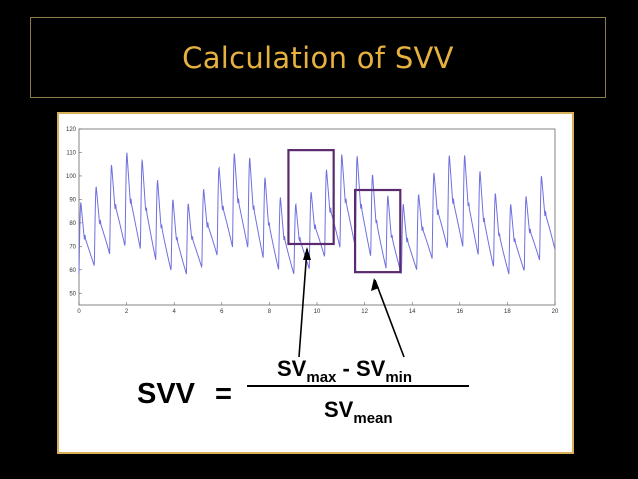  What do you see at coordinates (389, 318) in the screenshot?
I see `arrow-to-min` at bounding box center [389, 318].